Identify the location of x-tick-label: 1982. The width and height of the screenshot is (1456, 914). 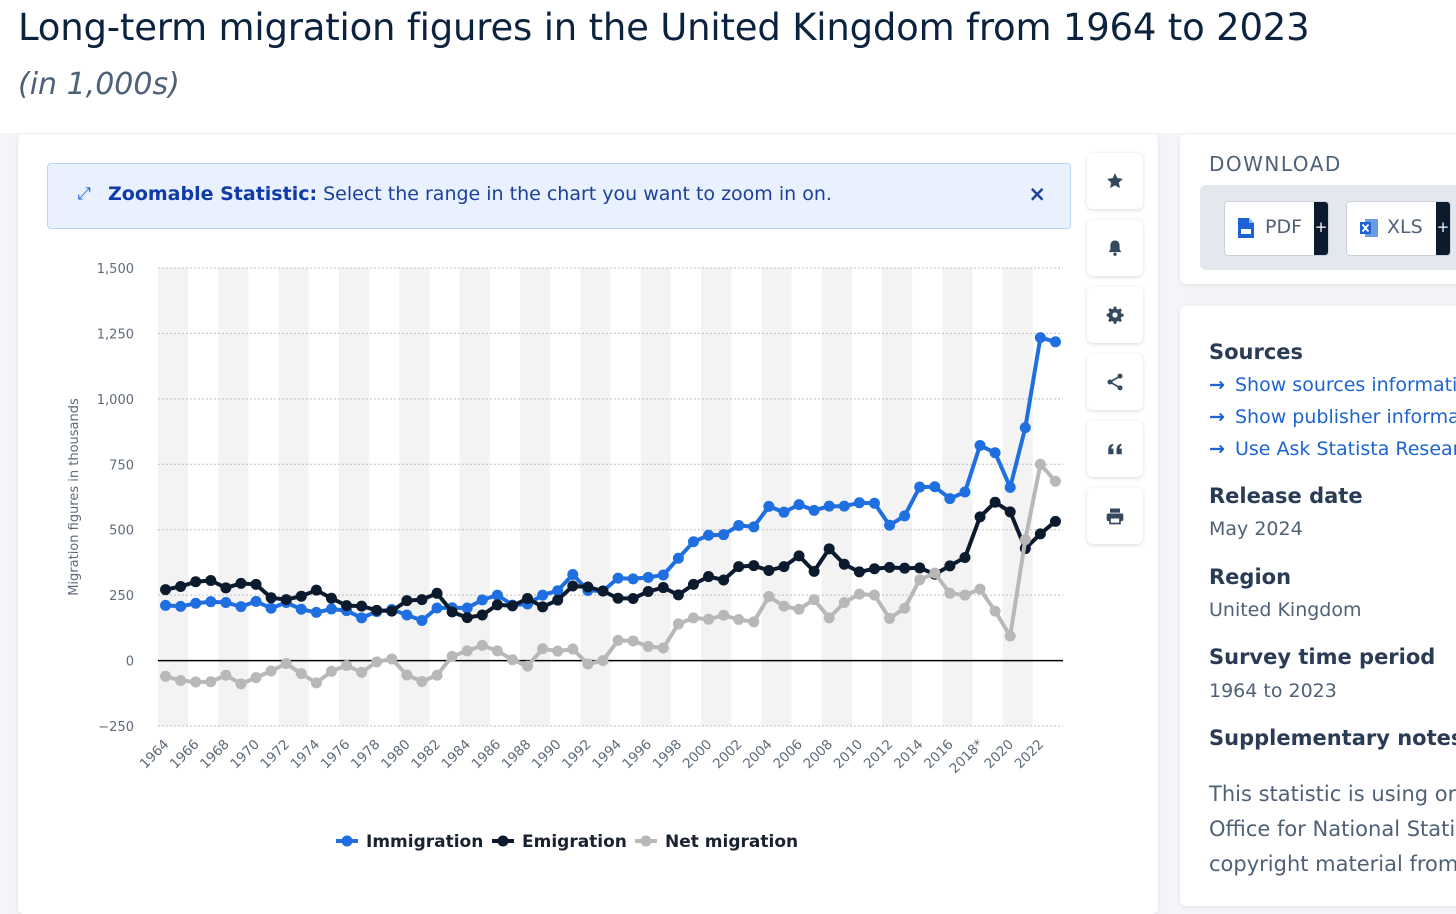
(426, 755).